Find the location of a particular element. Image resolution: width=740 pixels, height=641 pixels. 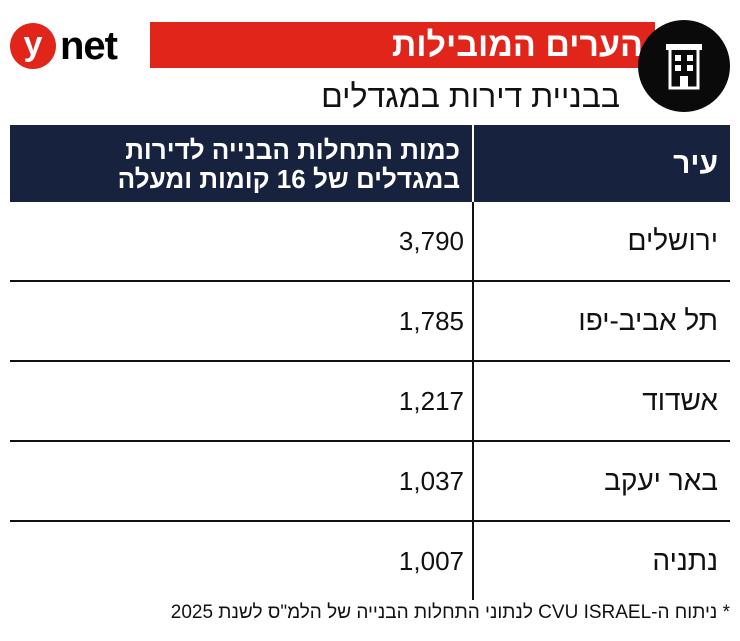

column-header-count-line-1: כמות התחלות הבנייה לדירות is located at coordinates (292, 150).